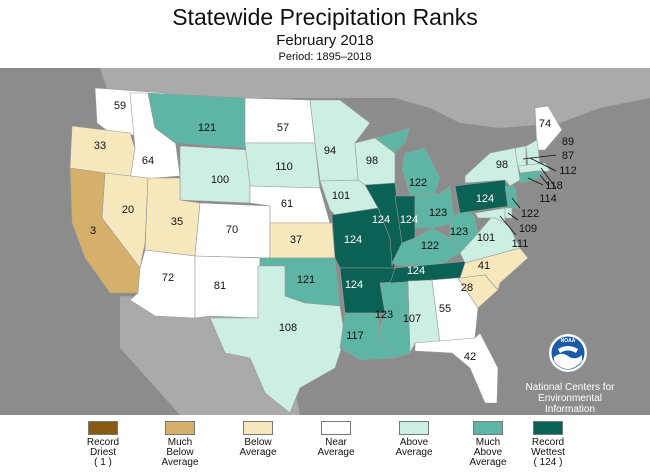 This screenshot has width=650, height=475. Describe the element at coordinates (283, 128) in the screenshot. I see `rank-nd: 57` at that location.